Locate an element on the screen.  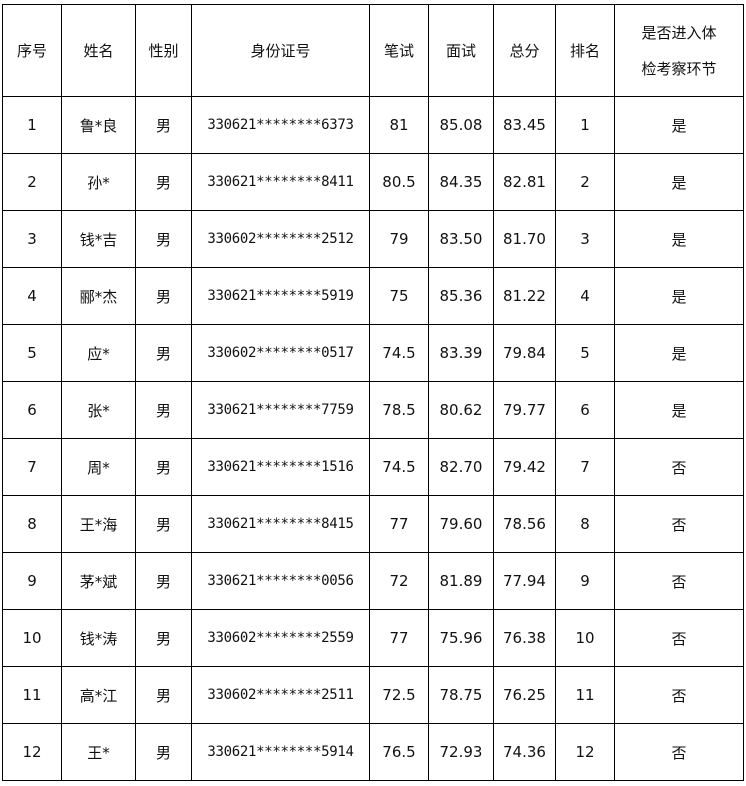
cell-id-number: 330602********0517 is located at coordinates (280, 353).